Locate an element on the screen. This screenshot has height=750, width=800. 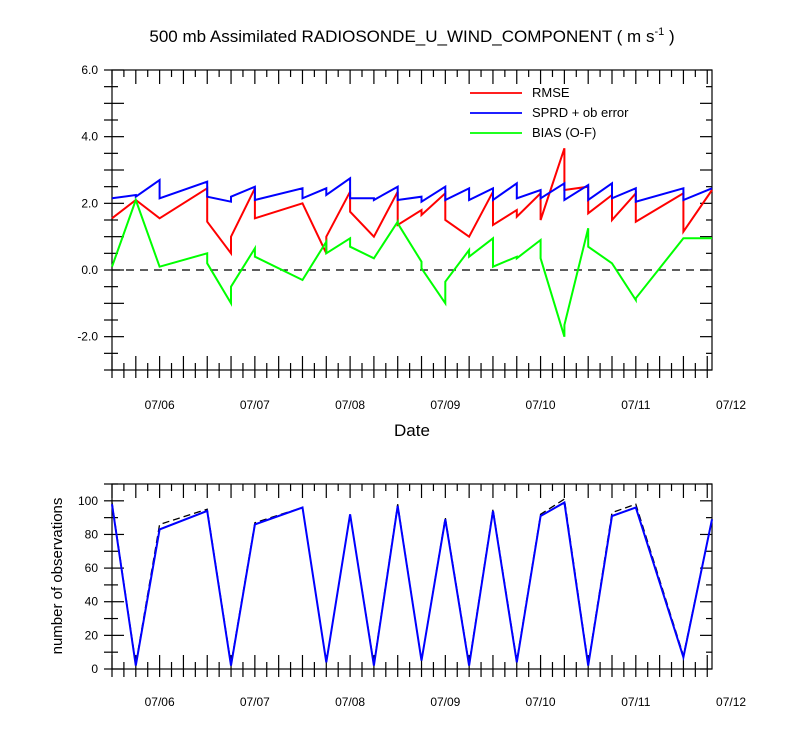
chart-title-sup: -1 is located at coordinates (659, 32).